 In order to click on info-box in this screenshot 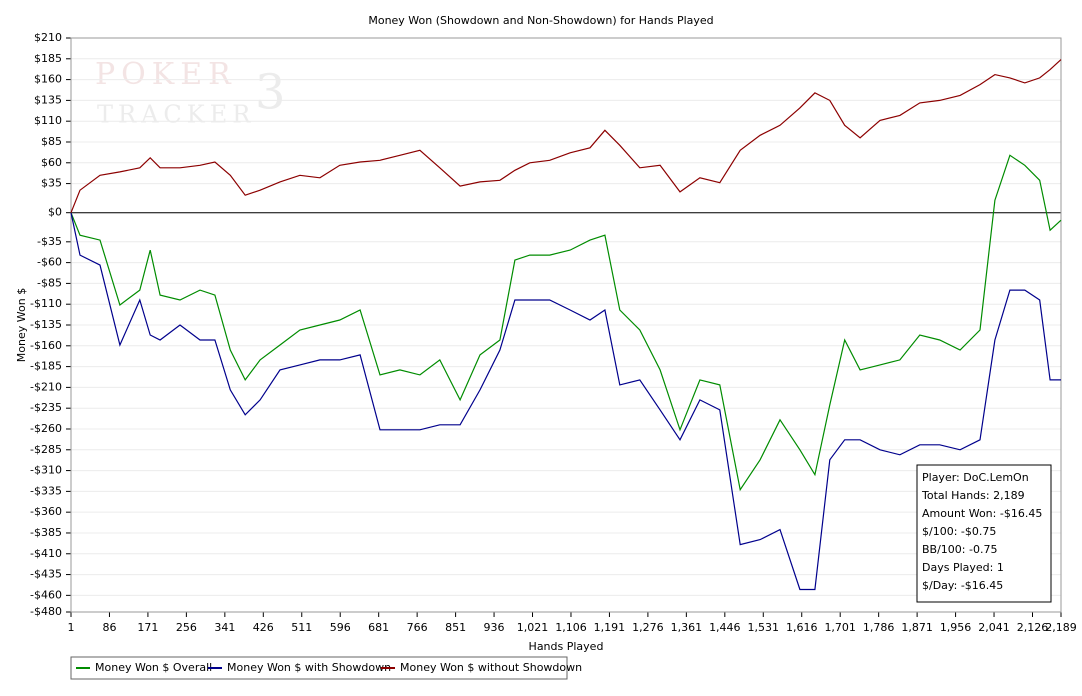, I will do `click(984, 533)`.